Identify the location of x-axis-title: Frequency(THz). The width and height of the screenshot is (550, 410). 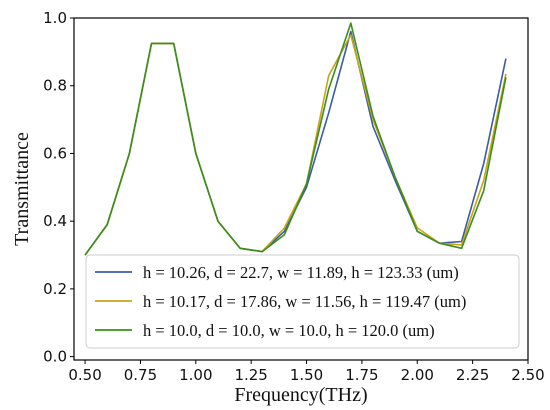
(300, 395).